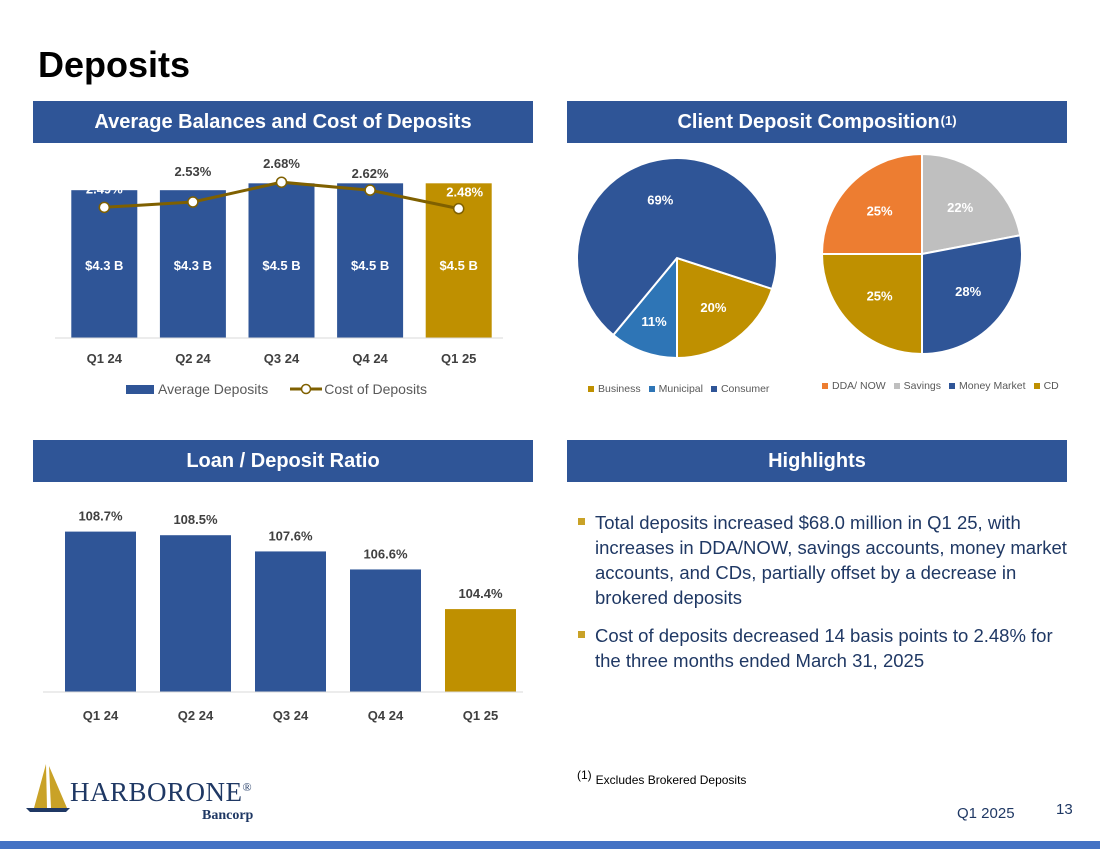 Image resolution: width=1100 pixels, height=849 pixels. What do you see at coordinates (922, 386) in the screenshot?
I see `legend-savings-label: Savings` at bounding box center [922, 386].